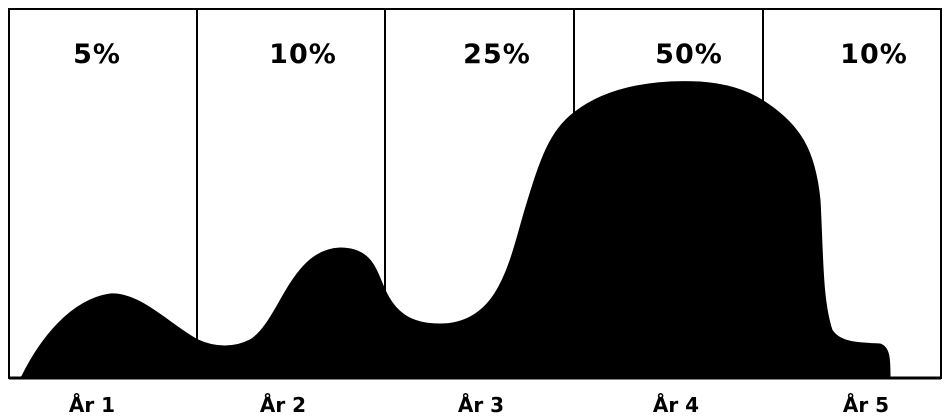 This screenshot has width=944, height=419. Describe the element at coordinates (866, 405) in the screenshot. I see `year-tick-label: År 5` at that location.